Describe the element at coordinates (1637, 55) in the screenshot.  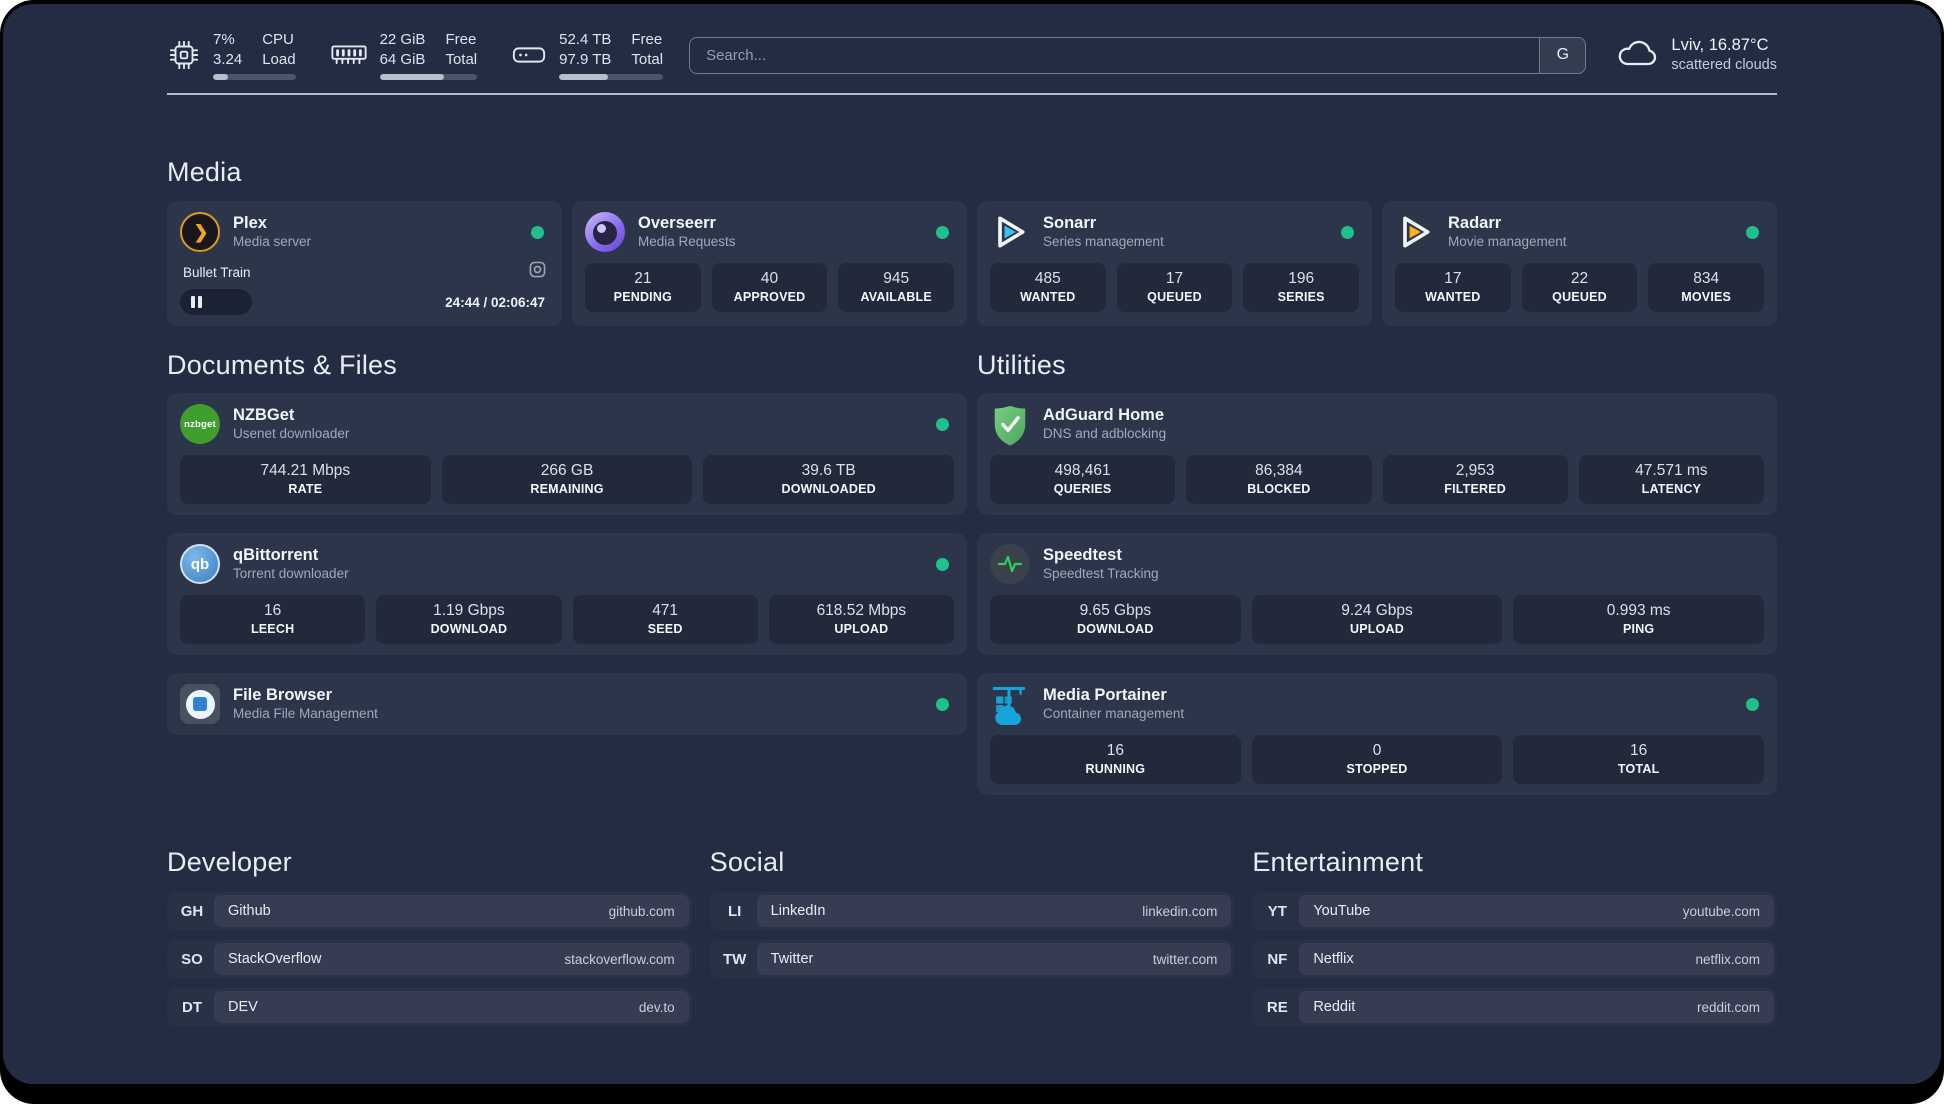
I see `cloud-icon` at that location.